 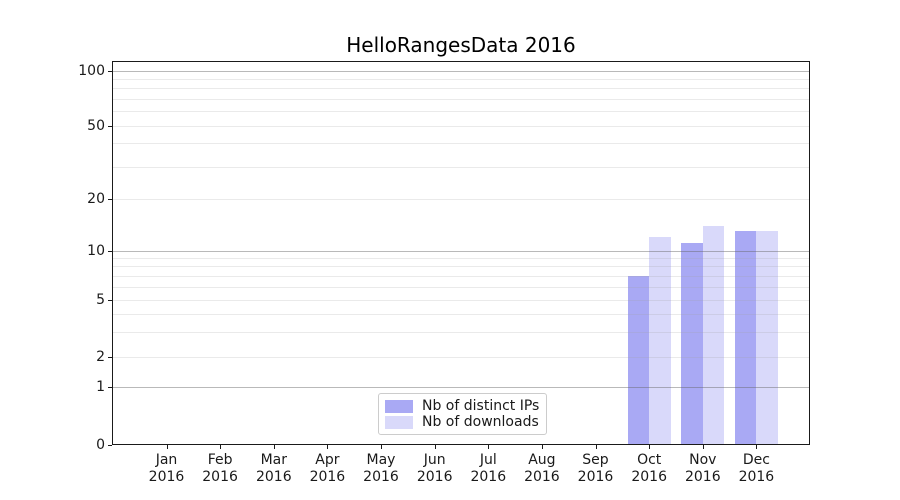 I want to click on x-tick-label: Oct 2016, so click(x=649, y=468).